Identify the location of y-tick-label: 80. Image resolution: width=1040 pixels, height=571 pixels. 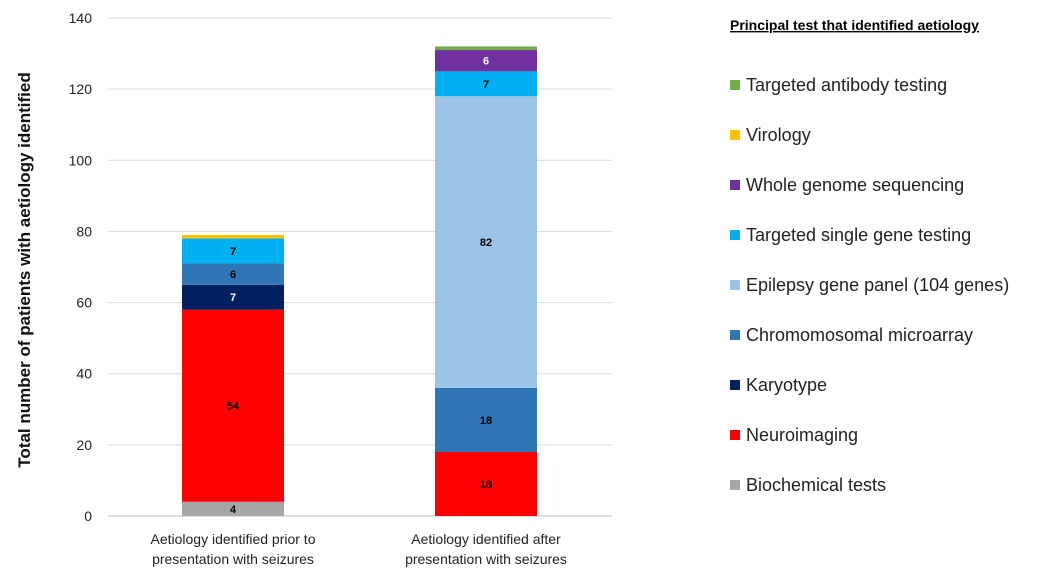
(84, 231).